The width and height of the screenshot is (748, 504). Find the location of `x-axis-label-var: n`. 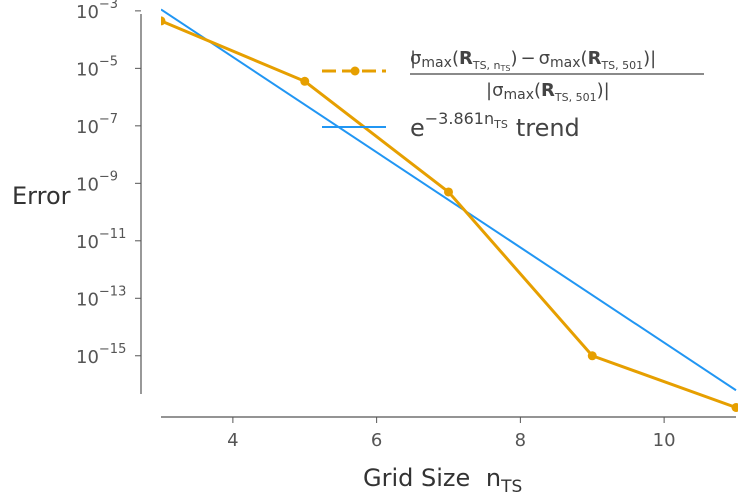

x-axis-label-var: n is located at coordinates (493, 478).